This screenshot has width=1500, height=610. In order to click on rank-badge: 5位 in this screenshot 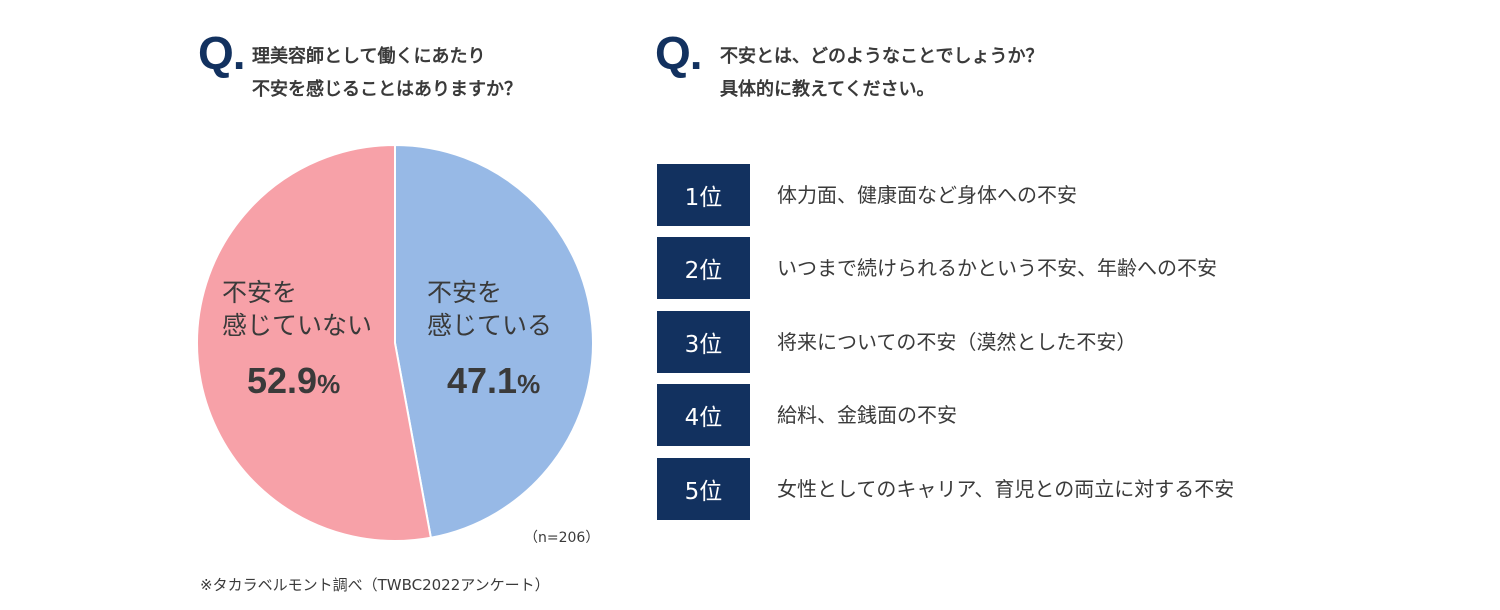, I will do `click(703, 489)`.